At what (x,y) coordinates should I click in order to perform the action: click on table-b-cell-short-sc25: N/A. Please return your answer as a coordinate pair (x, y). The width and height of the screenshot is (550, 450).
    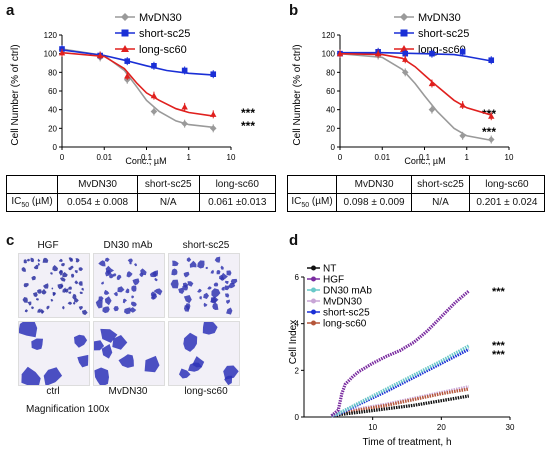
    Looking at the image, I should click on (440, 202).